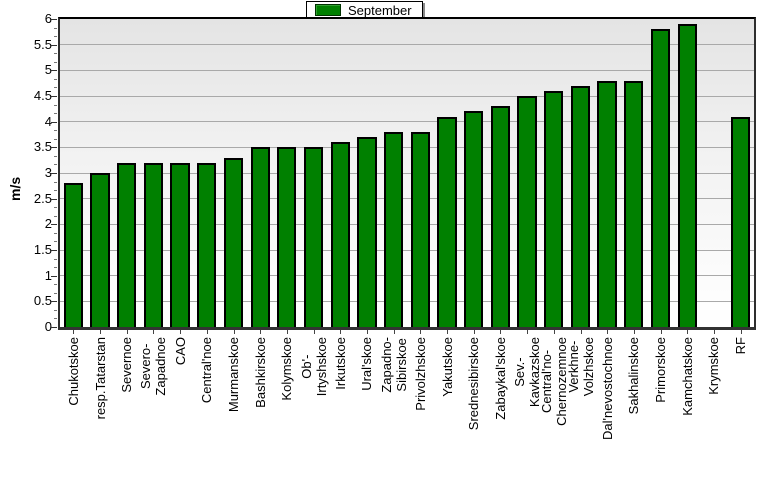 Image resolution: width=777 pixels, height=479 pixels. I want to click on x-category-label: Murmanskoe, so click(233, 375).